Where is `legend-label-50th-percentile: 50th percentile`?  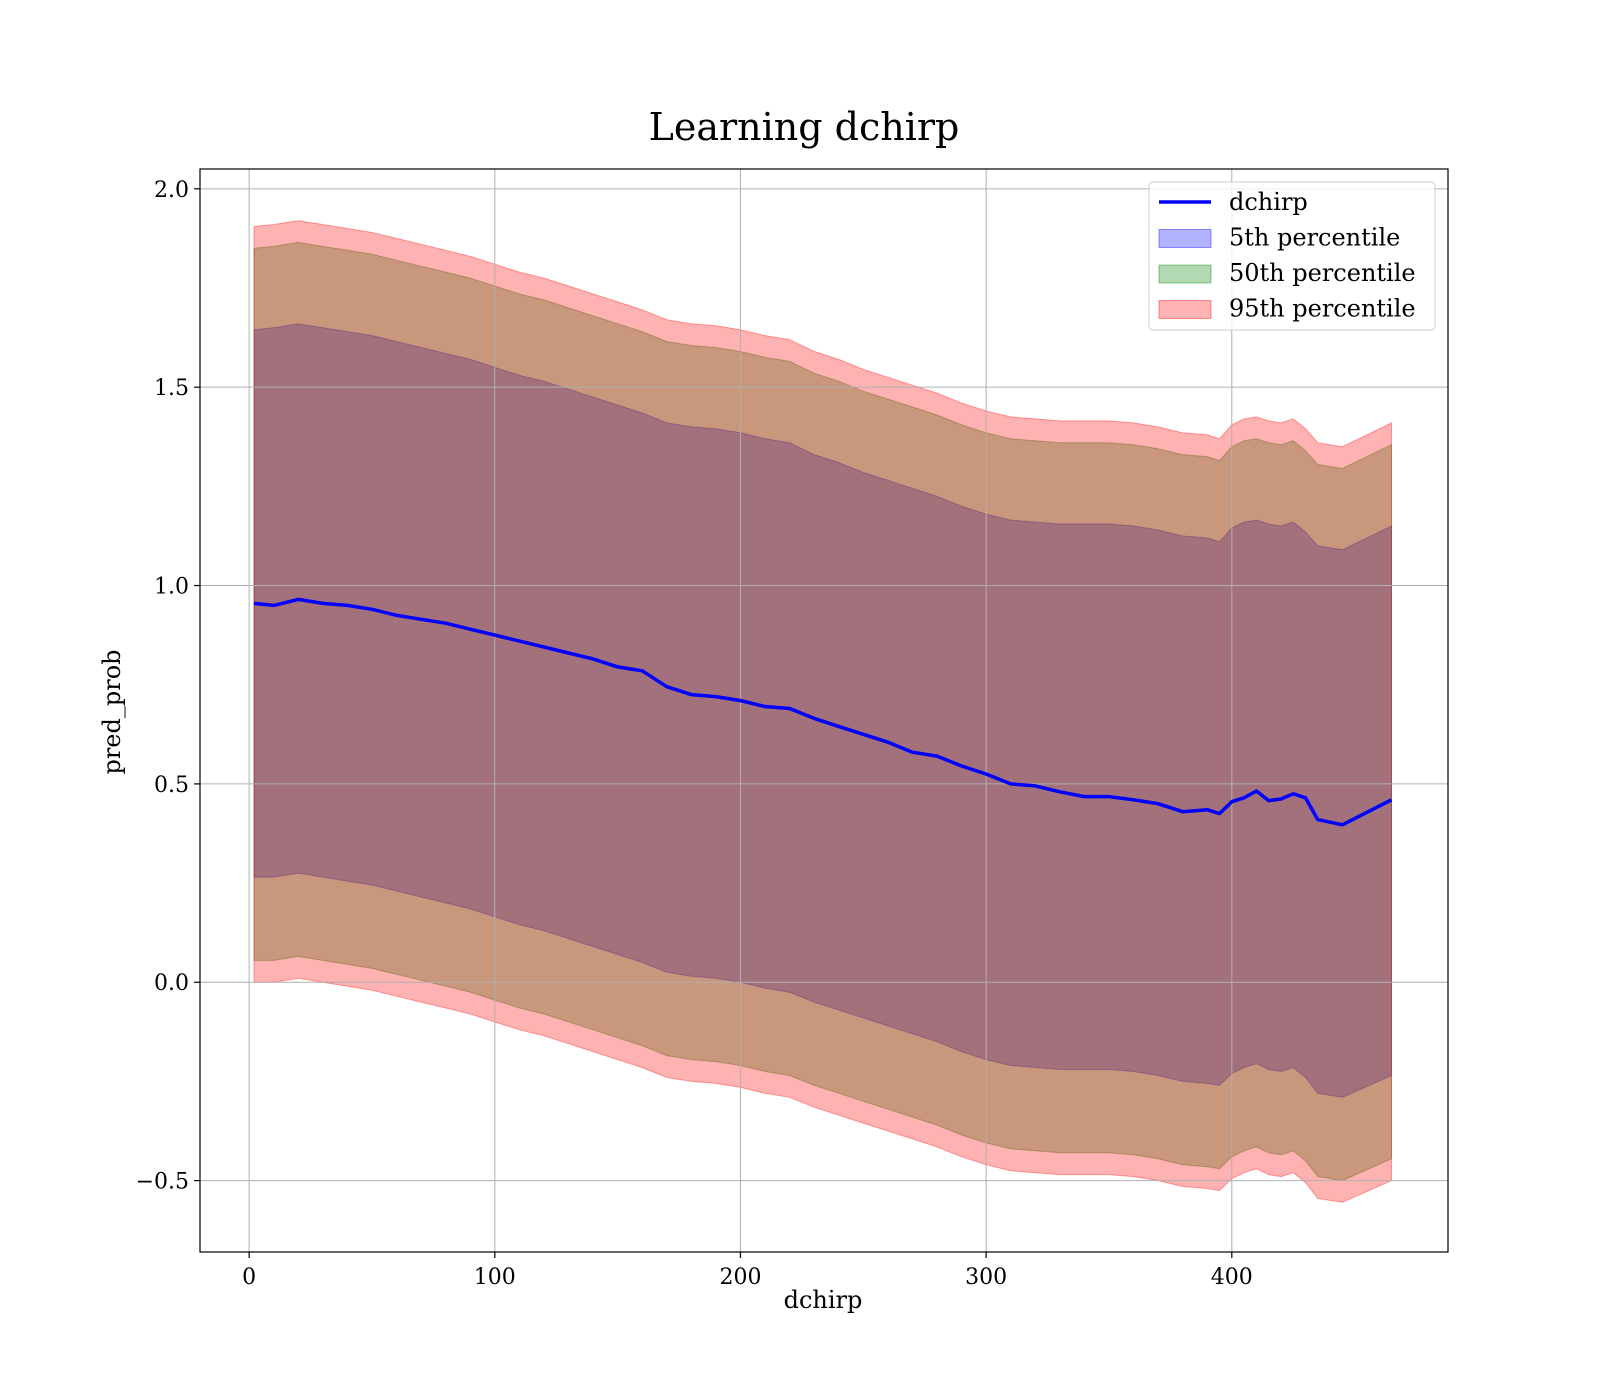 legend-label-50th-percentile: 50th percentile is located at coordinates (1322, 273).